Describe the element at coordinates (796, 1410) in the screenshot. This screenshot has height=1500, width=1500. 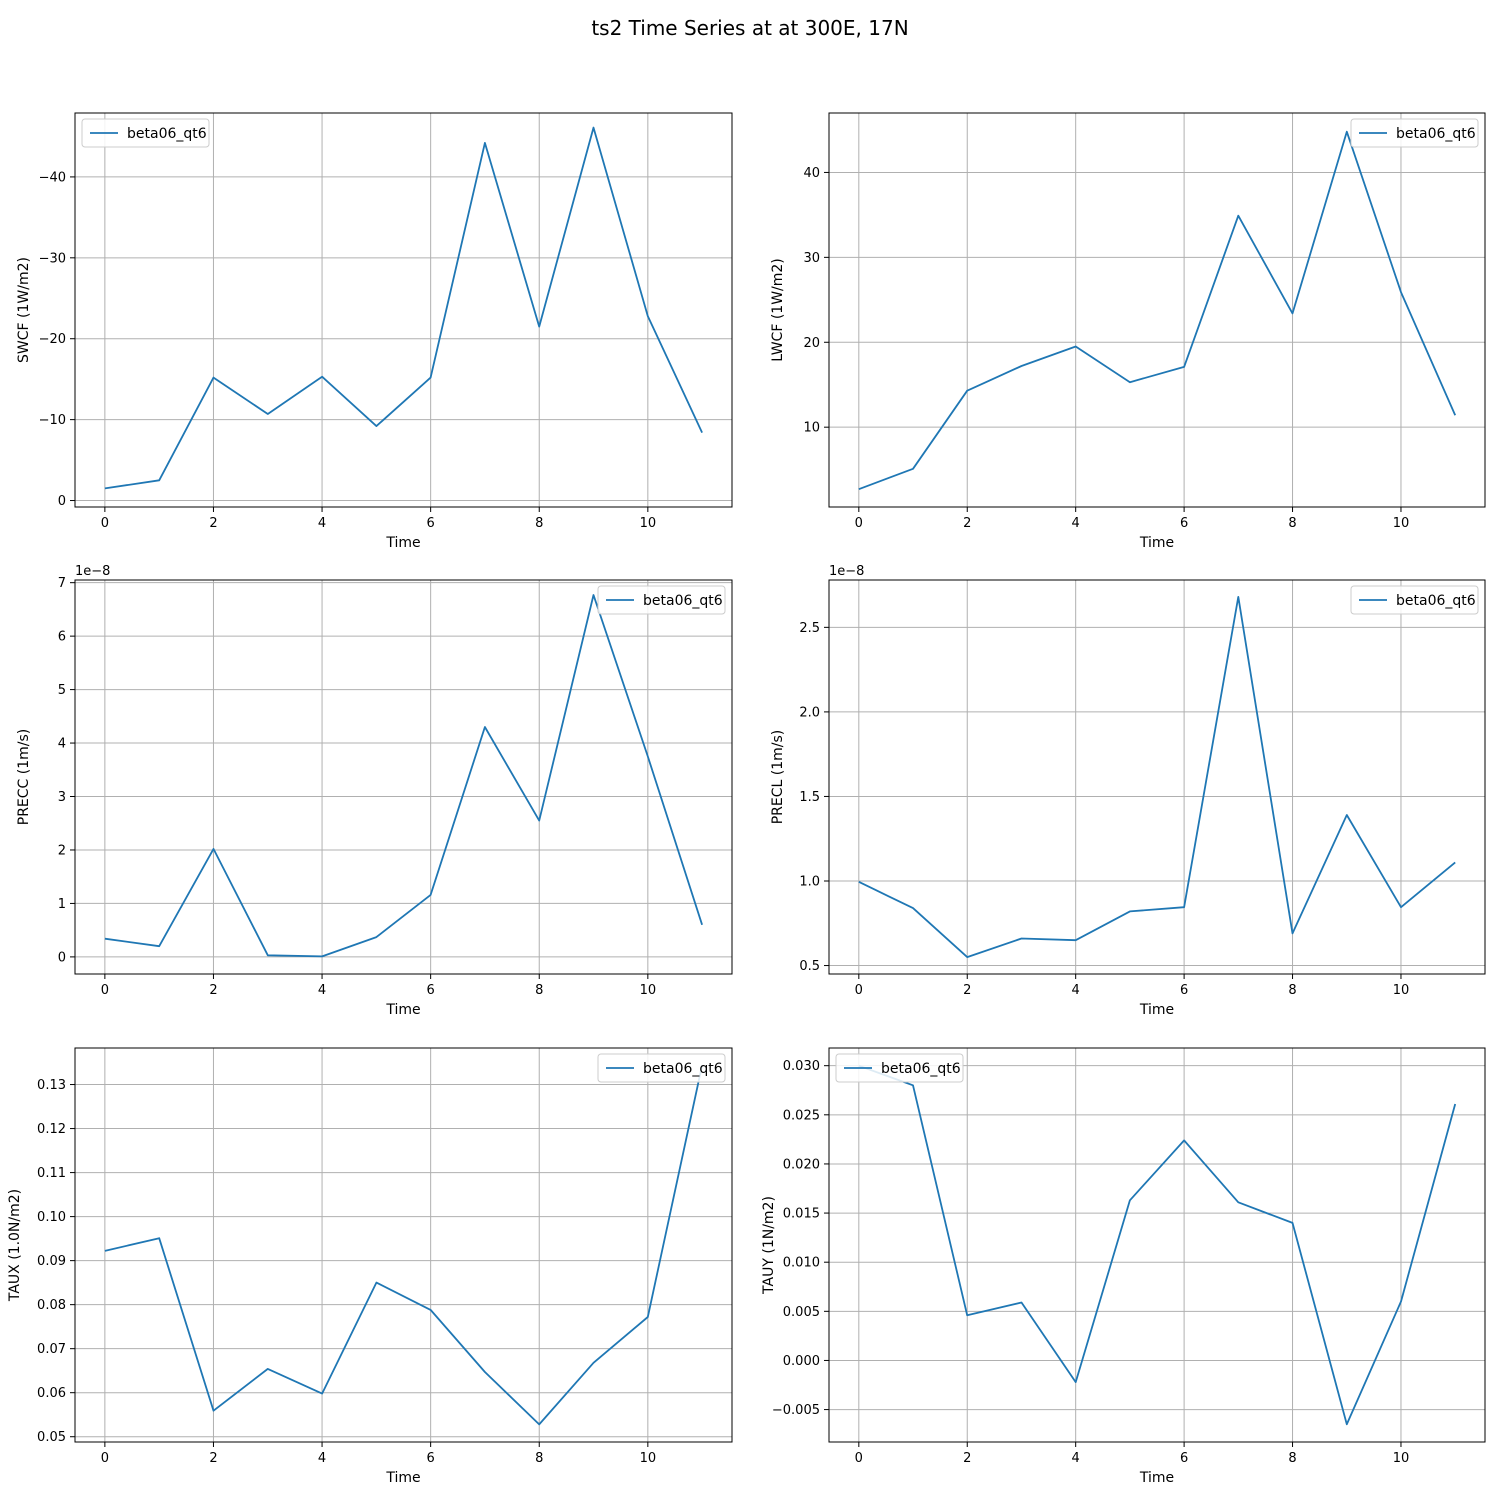
I see `y-tick-label: −0.005` at that location.